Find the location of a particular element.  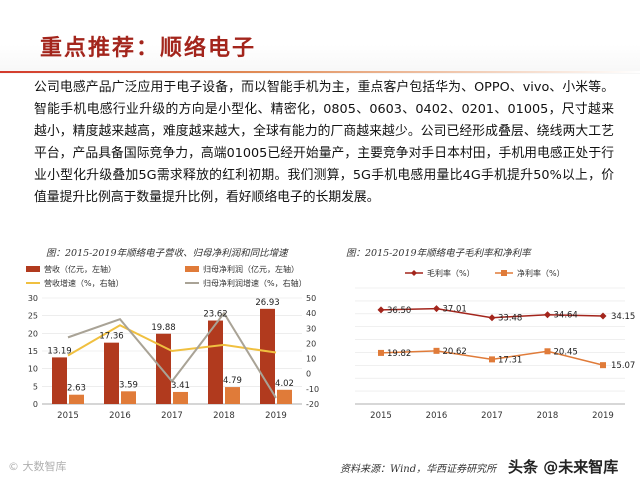

y-tick-label: 15 is located at coordinates (33, 351).